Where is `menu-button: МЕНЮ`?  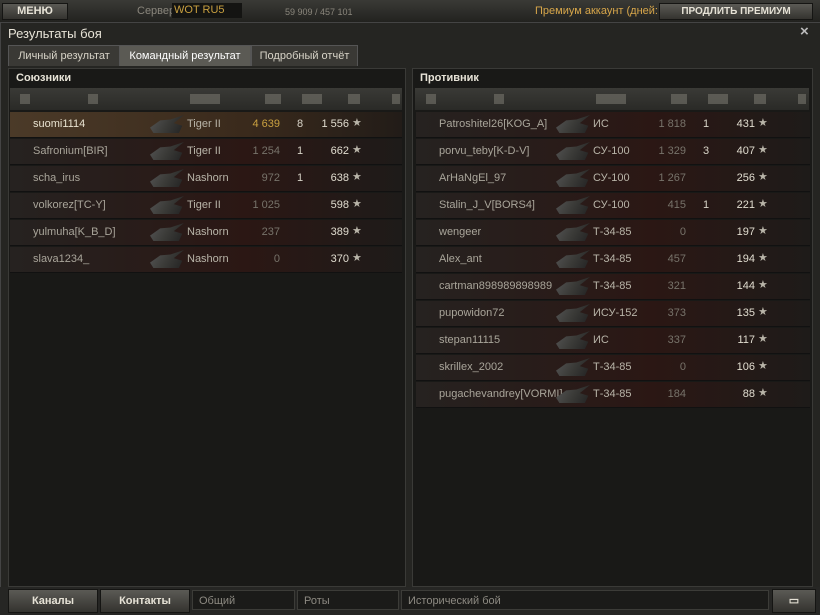 menu-button: МЕНЮ is located at coordinates (35, 11).